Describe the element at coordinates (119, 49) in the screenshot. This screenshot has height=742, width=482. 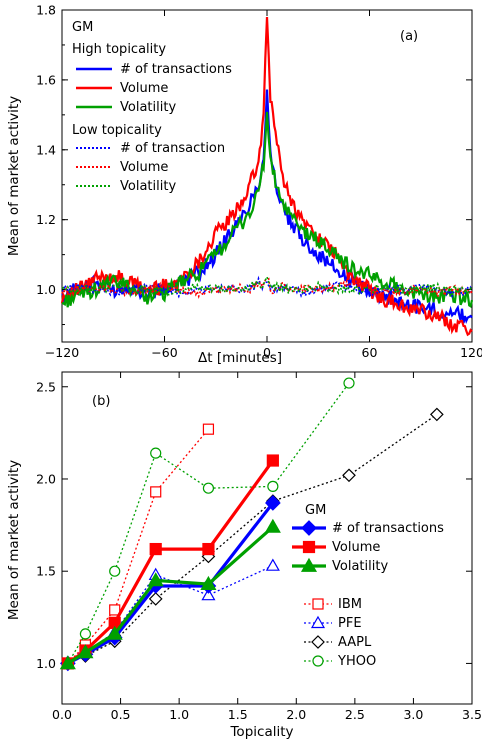
I see `panel-a-legend-group-high: High topicality` at that location.